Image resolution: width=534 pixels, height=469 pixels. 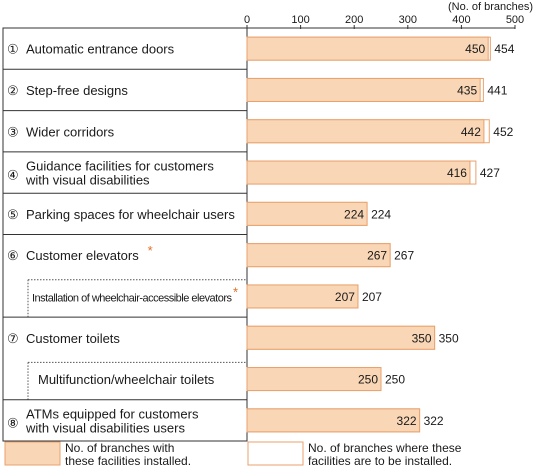 I want to click on category-label-line: ATMs equipped for customers, so click(x=112, y=413).